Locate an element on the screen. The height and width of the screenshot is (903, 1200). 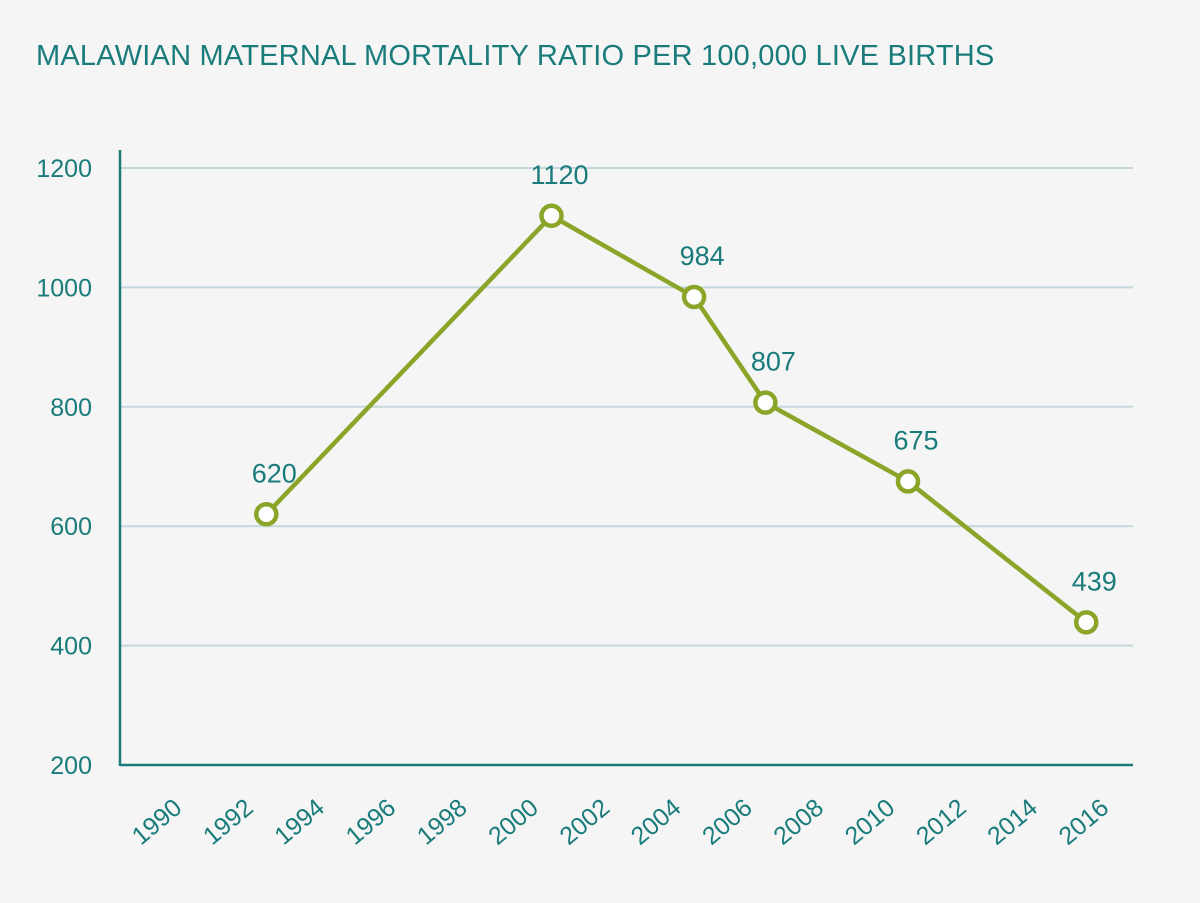
x-tick-2016: 2016 is located at coordinates (1084, 821).